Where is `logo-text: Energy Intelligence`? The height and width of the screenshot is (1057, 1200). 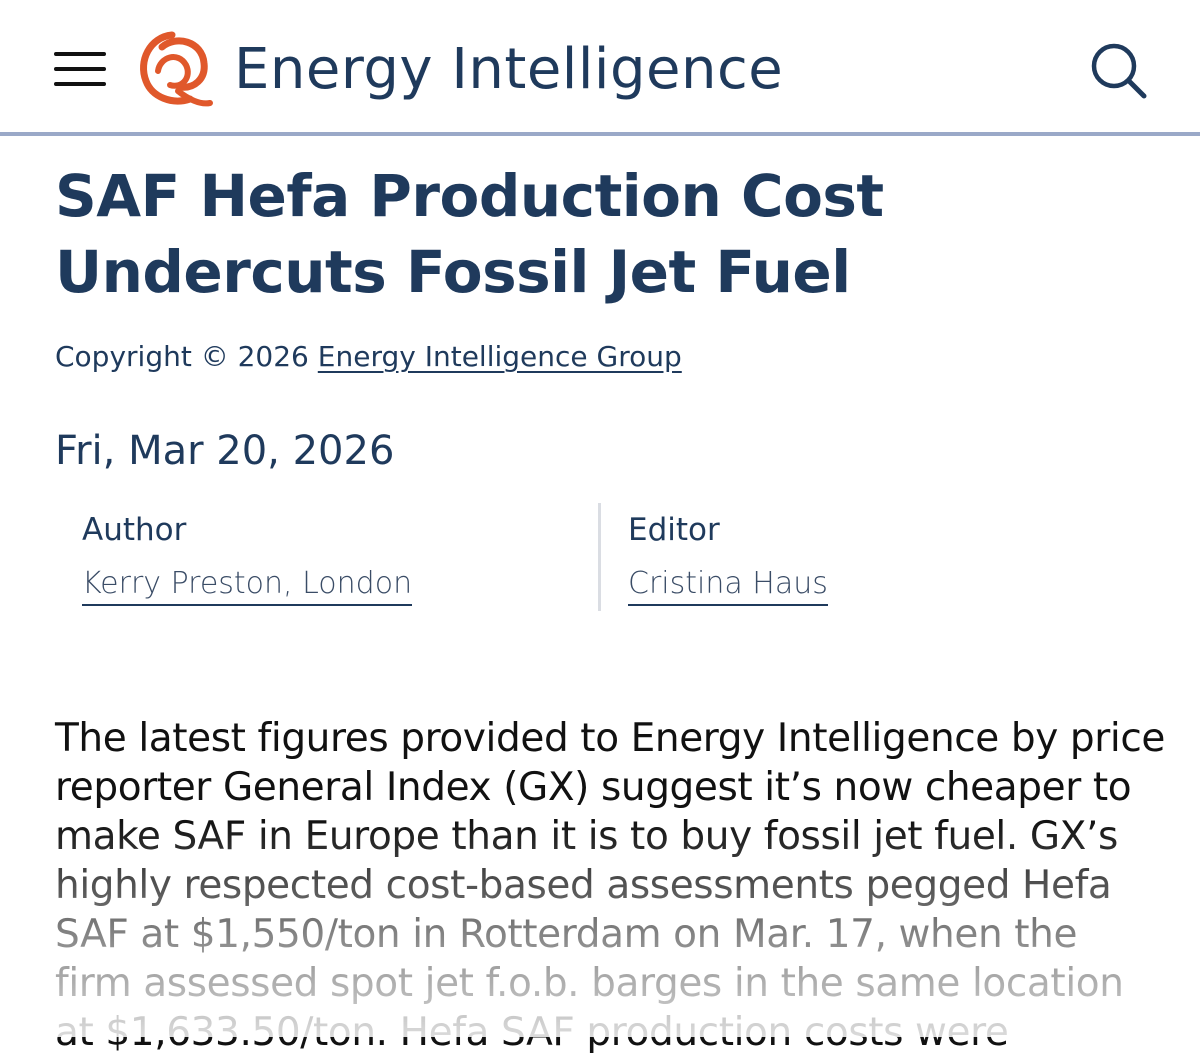 logo-text: Energy Intelligence is located at coordinates (509, 69).